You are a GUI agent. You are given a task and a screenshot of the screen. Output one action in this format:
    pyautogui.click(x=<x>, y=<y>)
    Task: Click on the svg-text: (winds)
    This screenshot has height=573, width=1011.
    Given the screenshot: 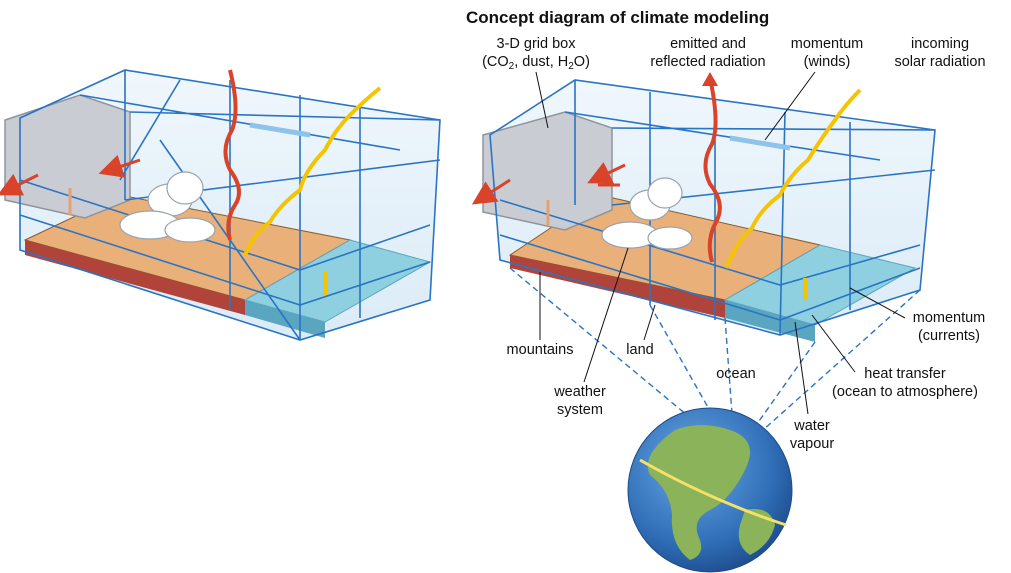 What is the action you would take?
    pyautogui.click(x=827, y=62)
    